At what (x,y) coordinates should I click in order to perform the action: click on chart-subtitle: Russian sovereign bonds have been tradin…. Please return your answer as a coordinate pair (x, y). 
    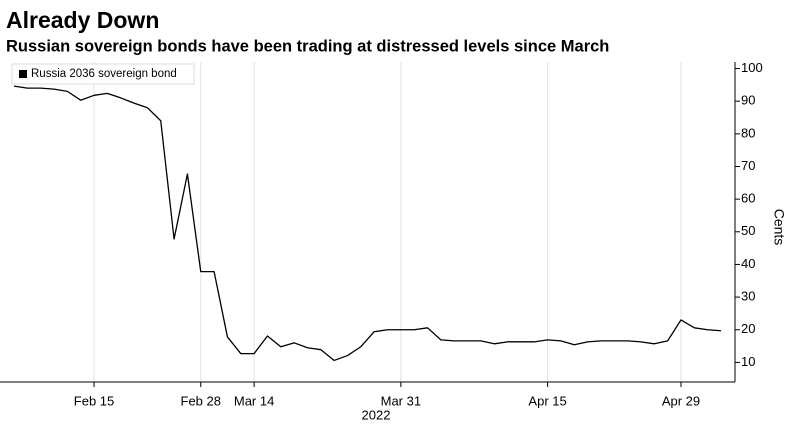
    Looking at the image, I should click on (307, 46).